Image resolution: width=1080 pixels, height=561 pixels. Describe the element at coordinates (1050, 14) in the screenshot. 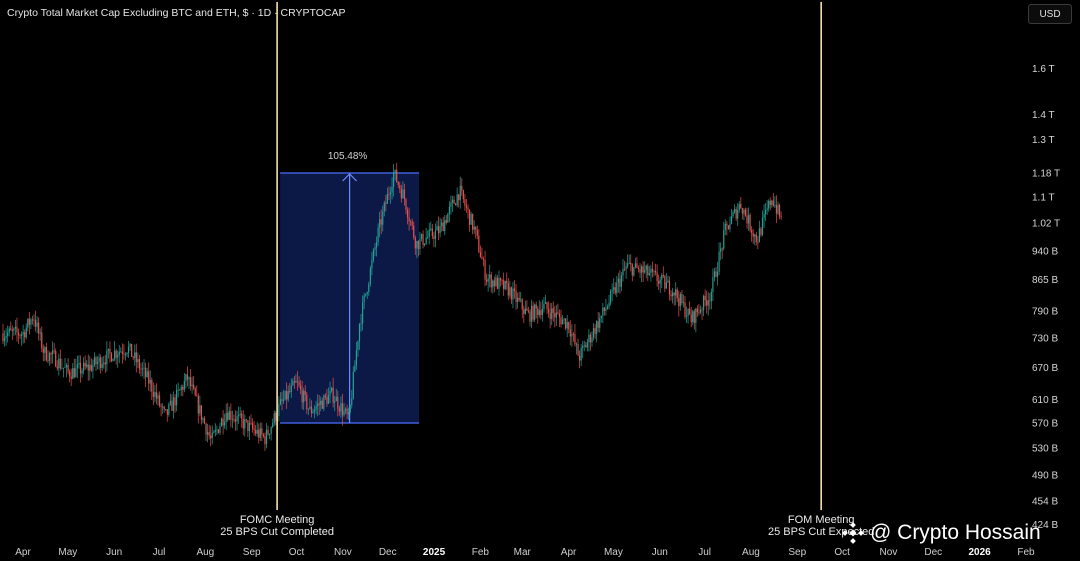

I see `currency-button: USD` at that location.